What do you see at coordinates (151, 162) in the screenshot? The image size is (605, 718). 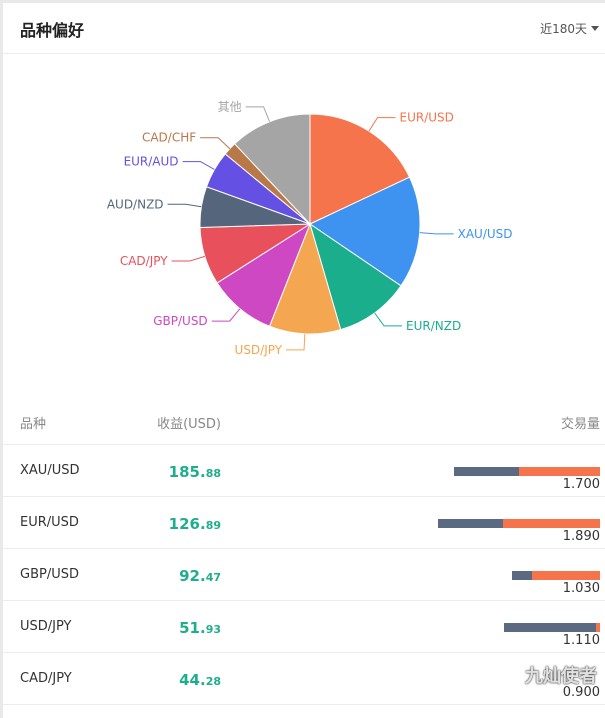 I see `pie-label: EUR/AUD` at bounding box center [151, 162].